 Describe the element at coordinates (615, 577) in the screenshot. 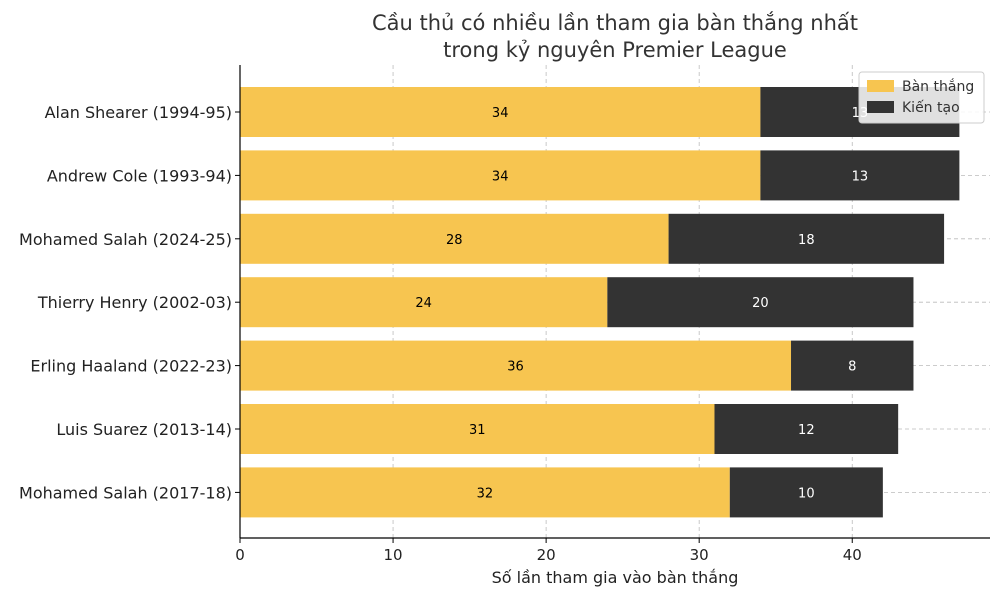

I see `x-axis-label: Số lần tham gia vào bàn thắng` at that location.